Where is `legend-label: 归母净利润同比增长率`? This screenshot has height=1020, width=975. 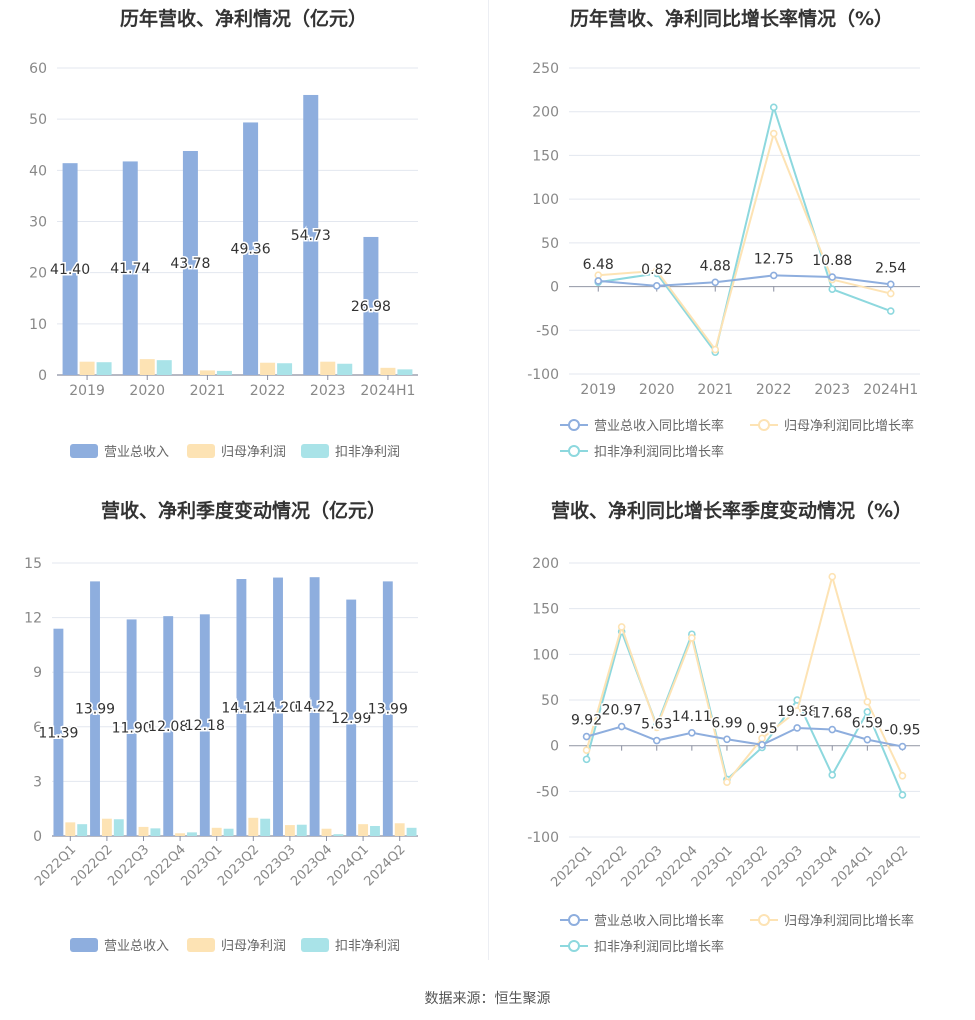 legend-label: 归母净利润同比增长率 is located at coordinates (849, 921).